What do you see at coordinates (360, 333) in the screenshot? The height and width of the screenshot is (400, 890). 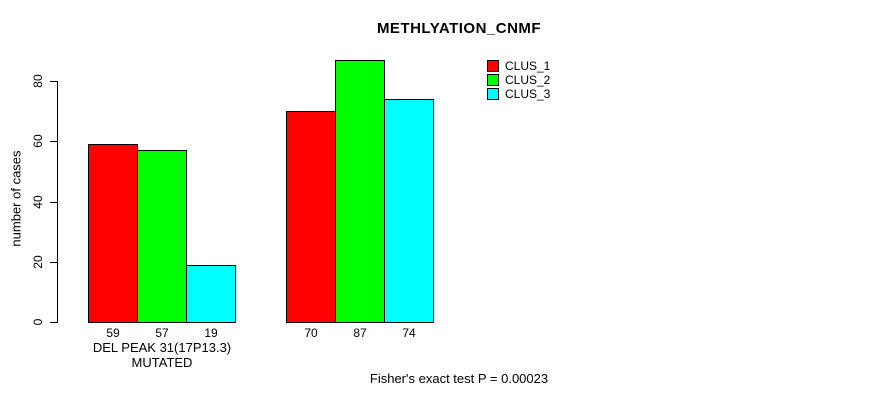 I see `bar-value-label: 87` at bounding box center [360, 333].